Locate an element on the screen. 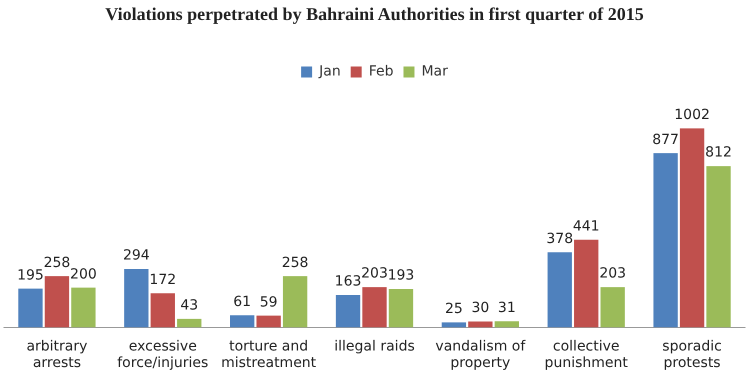  legend-label: Mar is located at coordinates (434, 72).